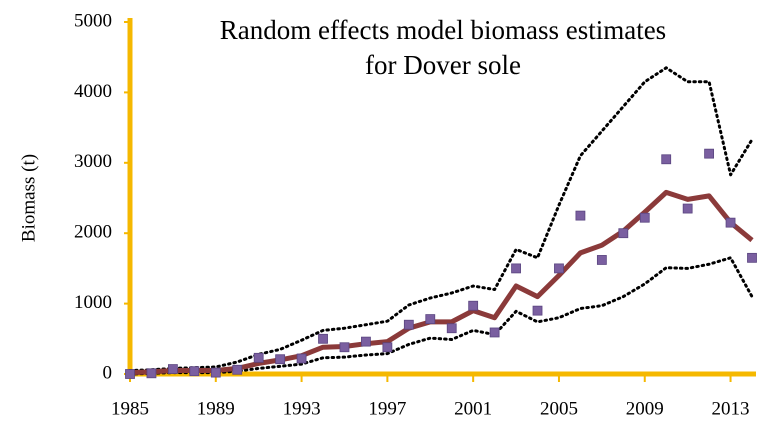  What do you see at coordinates (473, 408) in the screenshot?
I see `x-tick-label: 2001` at bounding box center [473, 408].